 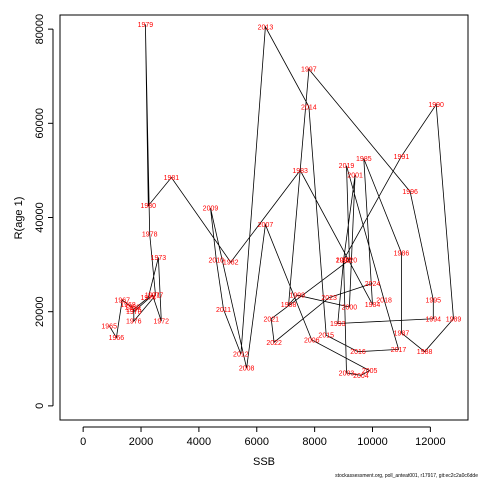 What do you see at coordinates (402, 157) in the screenshot?
I see `year-label-1991: 1991` at bounding box center [402, 157].